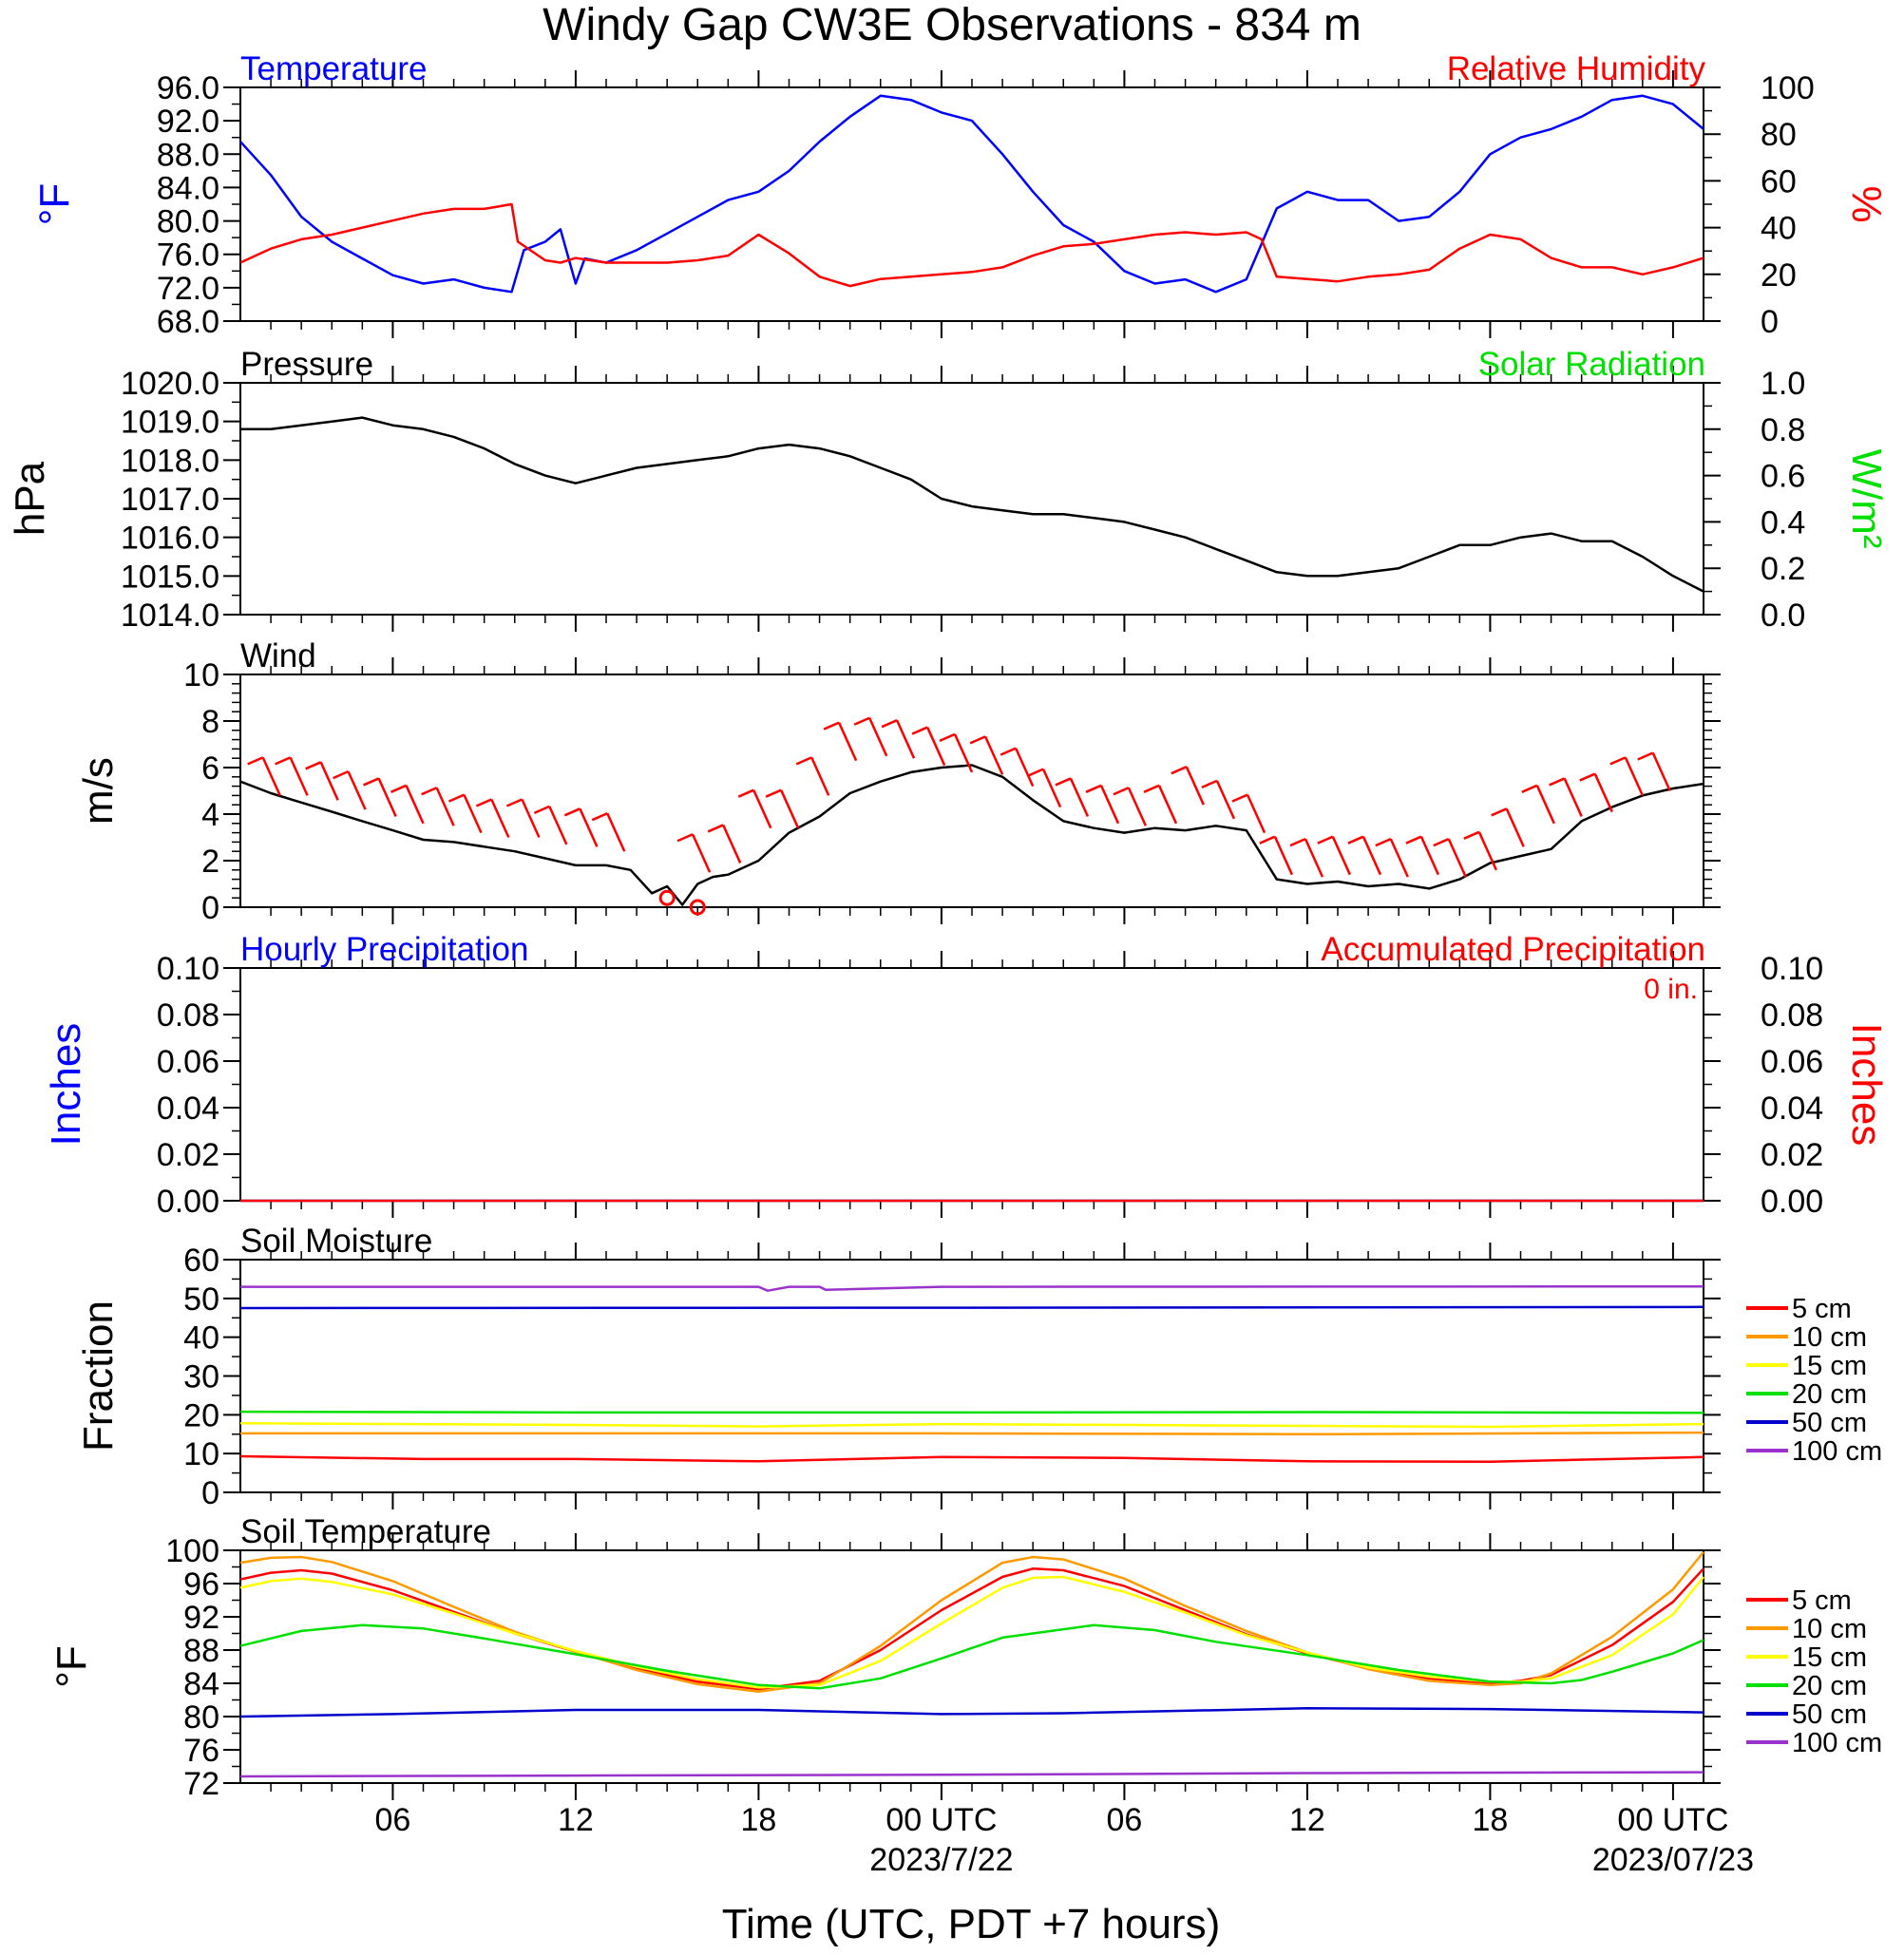  Describe the element at coordinates (201, 1299) in the screenshot. I see `soil_moisture-y-tick-label: 50` at that location.